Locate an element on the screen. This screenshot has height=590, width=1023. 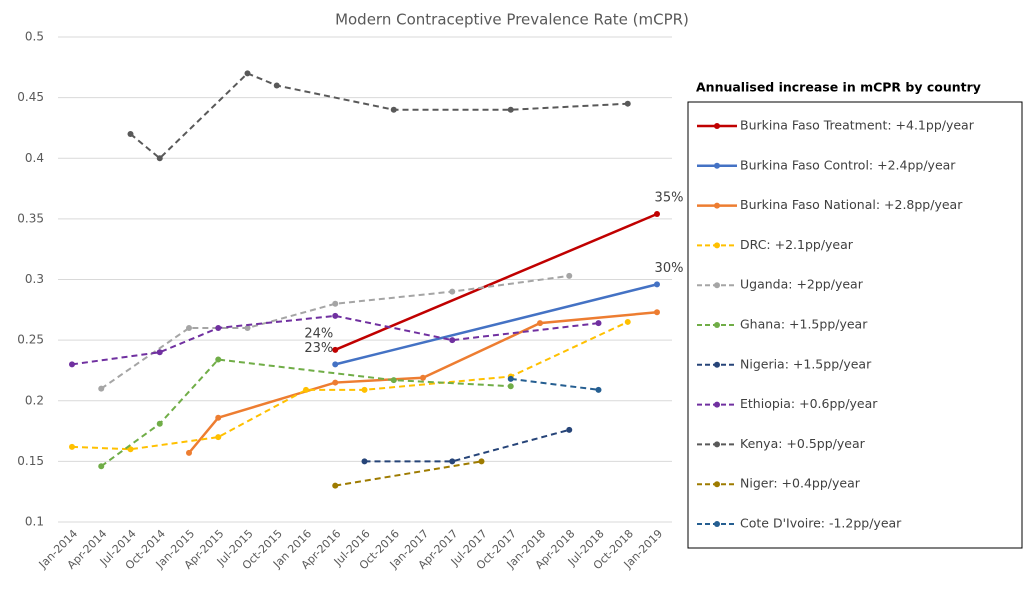
y-tick-label: 0.15 is located at coordinates (30, 461).